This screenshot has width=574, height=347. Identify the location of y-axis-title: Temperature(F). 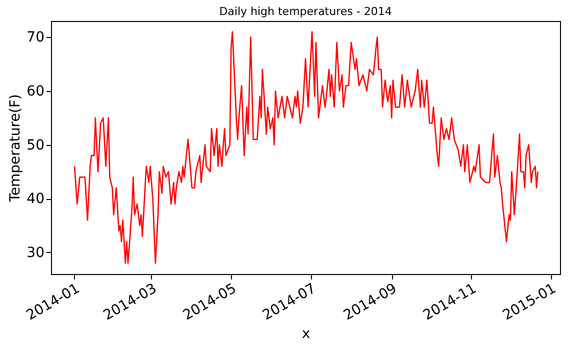
(16, 148).